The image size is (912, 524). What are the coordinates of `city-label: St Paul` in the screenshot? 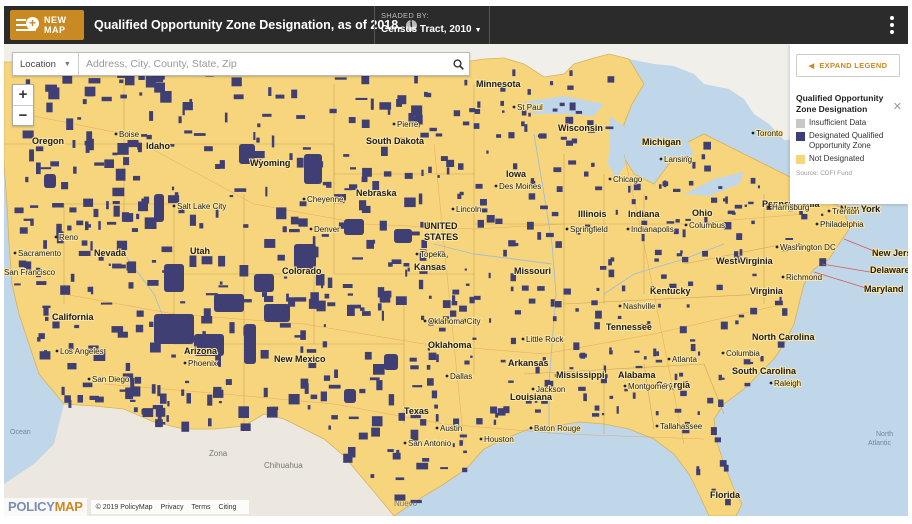 It's located at (530, 107).